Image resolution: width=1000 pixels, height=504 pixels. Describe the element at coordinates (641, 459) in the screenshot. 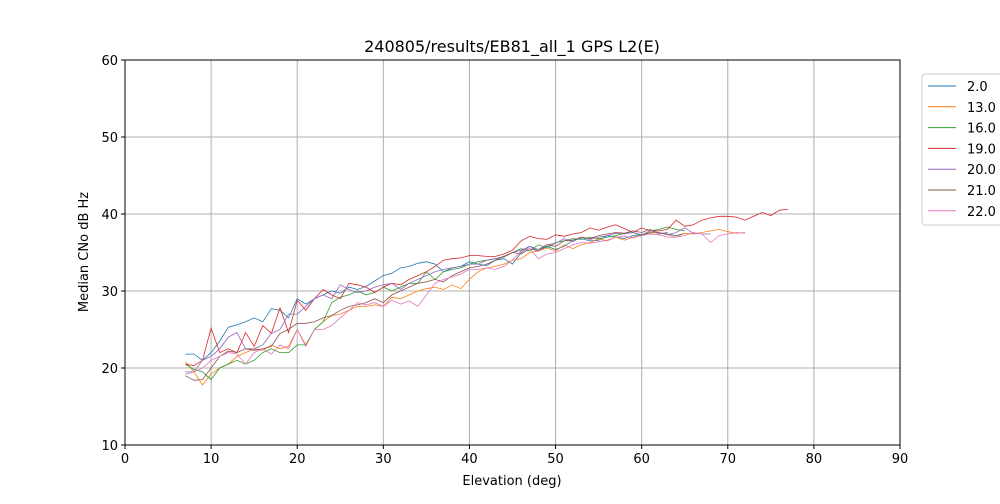

I see `x-tick-label: 60` at that location.